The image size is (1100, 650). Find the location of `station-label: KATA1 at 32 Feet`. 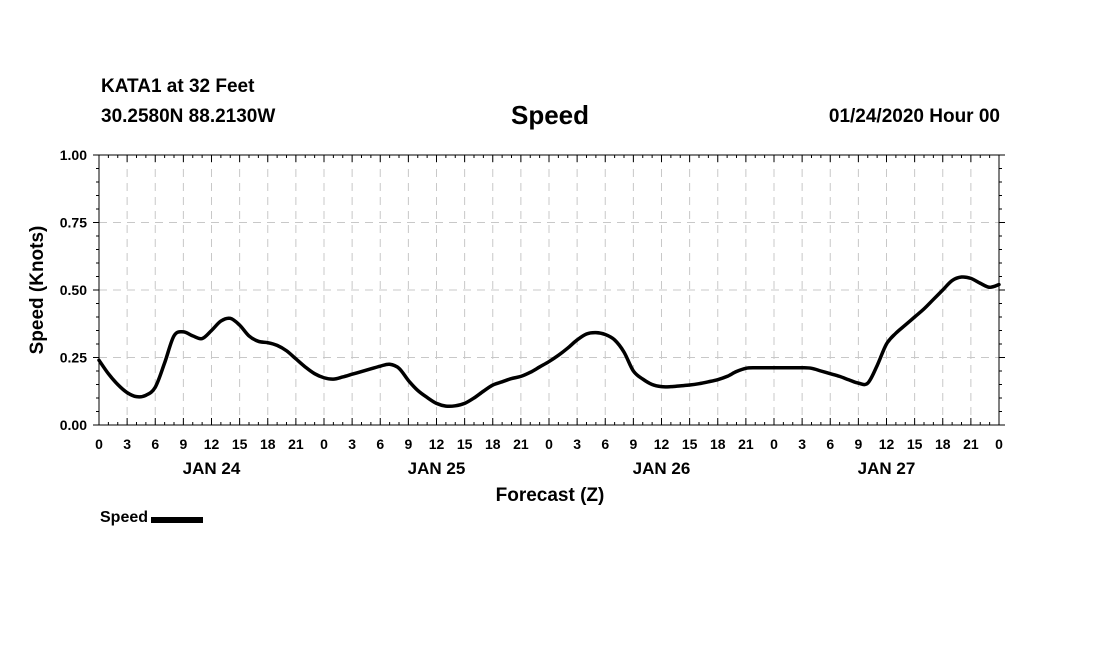

station-label: KATA1 at 32 Feet is located at coordinates (178, 86).